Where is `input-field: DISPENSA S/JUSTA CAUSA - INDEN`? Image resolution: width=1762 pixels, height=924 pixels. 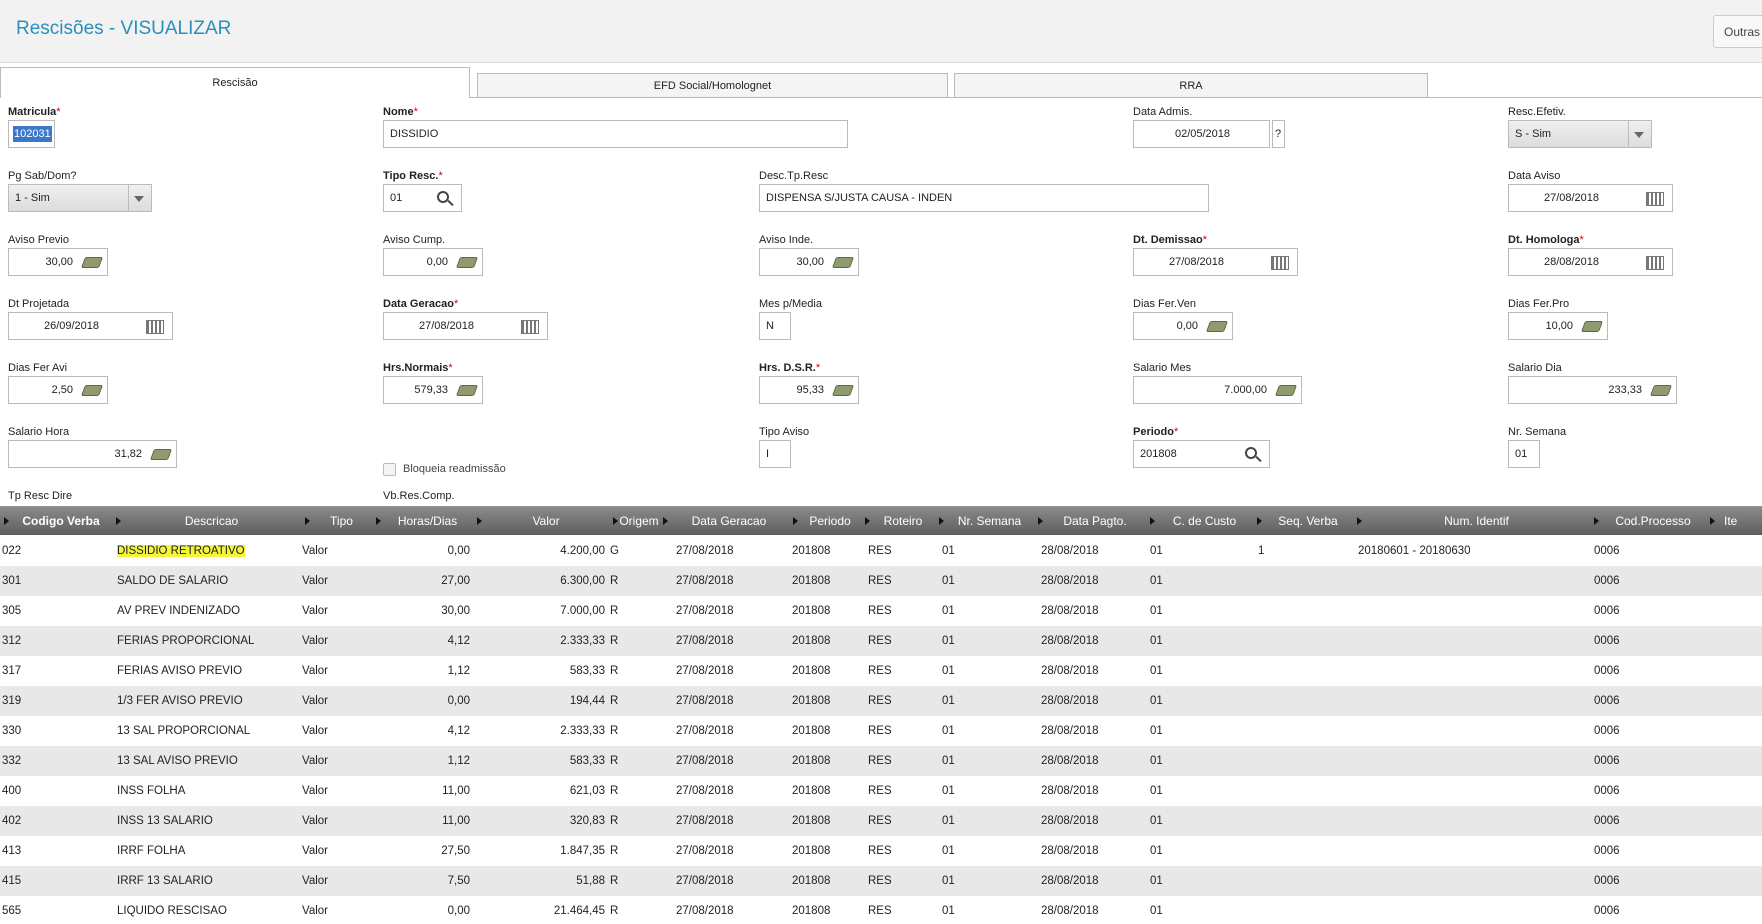
input-field: DISPENSA S/JUSTA CAUSA - INDEN is located at coordinates (984, 198).